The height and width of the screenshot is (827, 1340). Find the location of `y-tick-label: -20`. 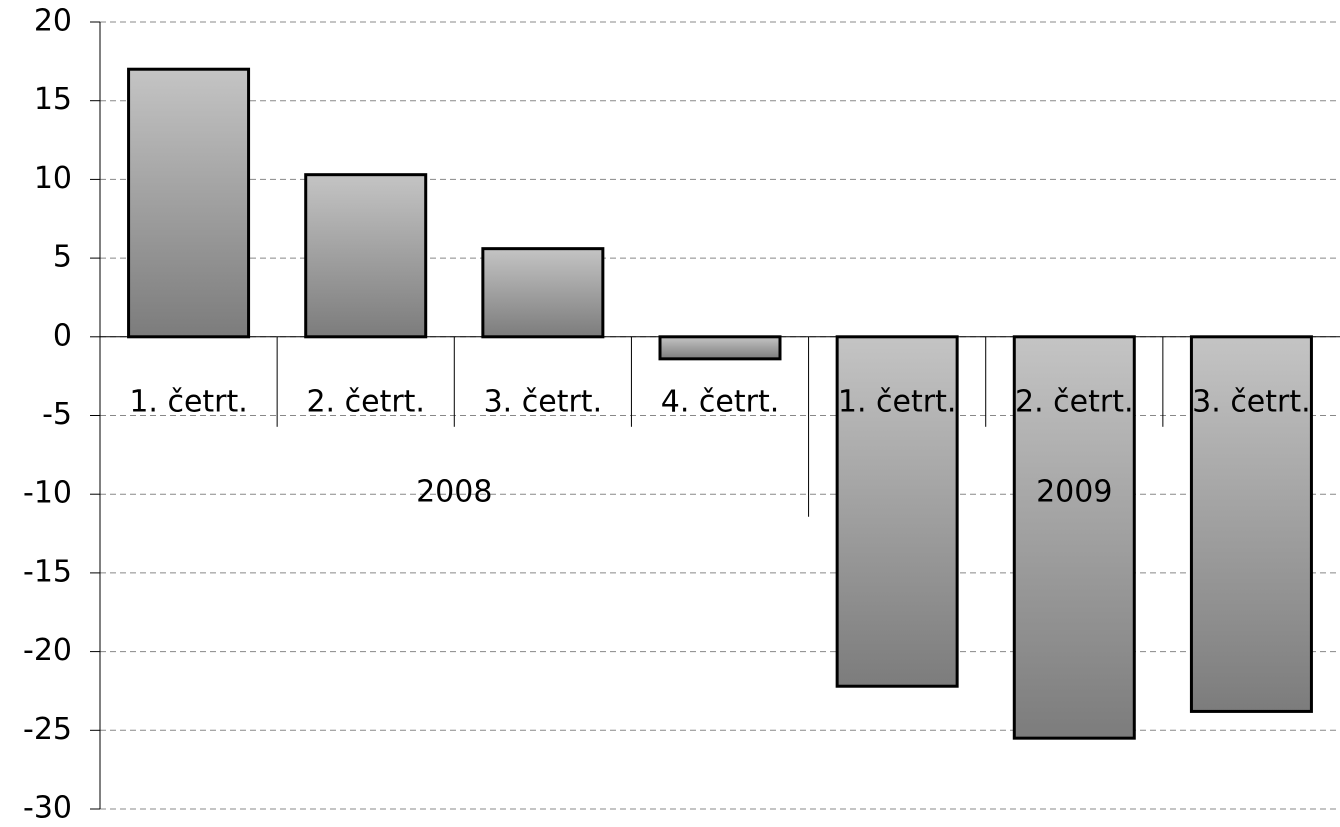

y-tick-label: -20 is located at coordinates (47, 650).